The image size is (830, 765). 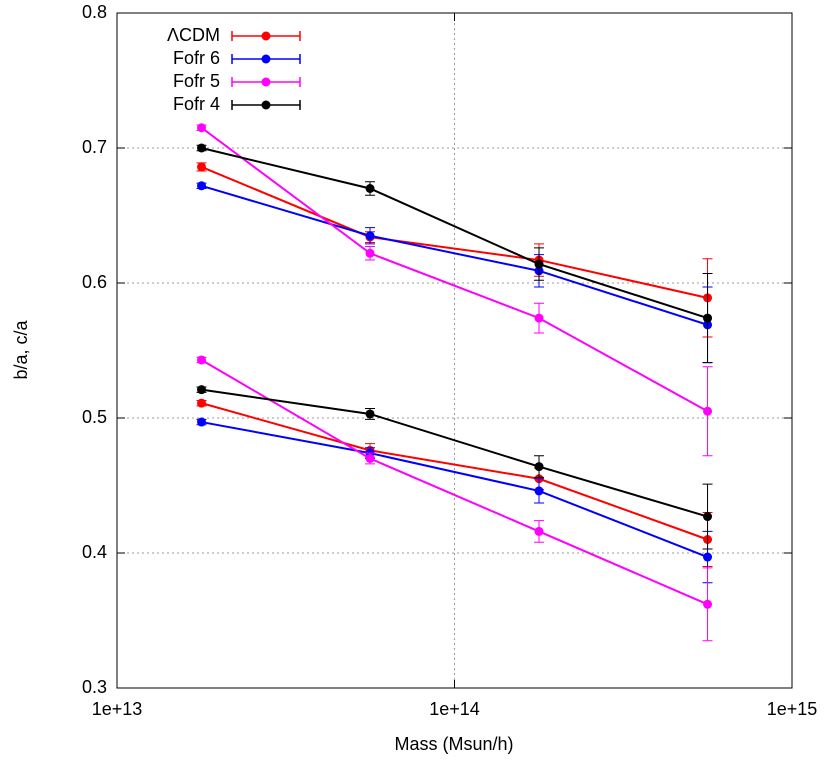 I want to click on x-tick-label: 1e+14, so click(x=454, y=709).